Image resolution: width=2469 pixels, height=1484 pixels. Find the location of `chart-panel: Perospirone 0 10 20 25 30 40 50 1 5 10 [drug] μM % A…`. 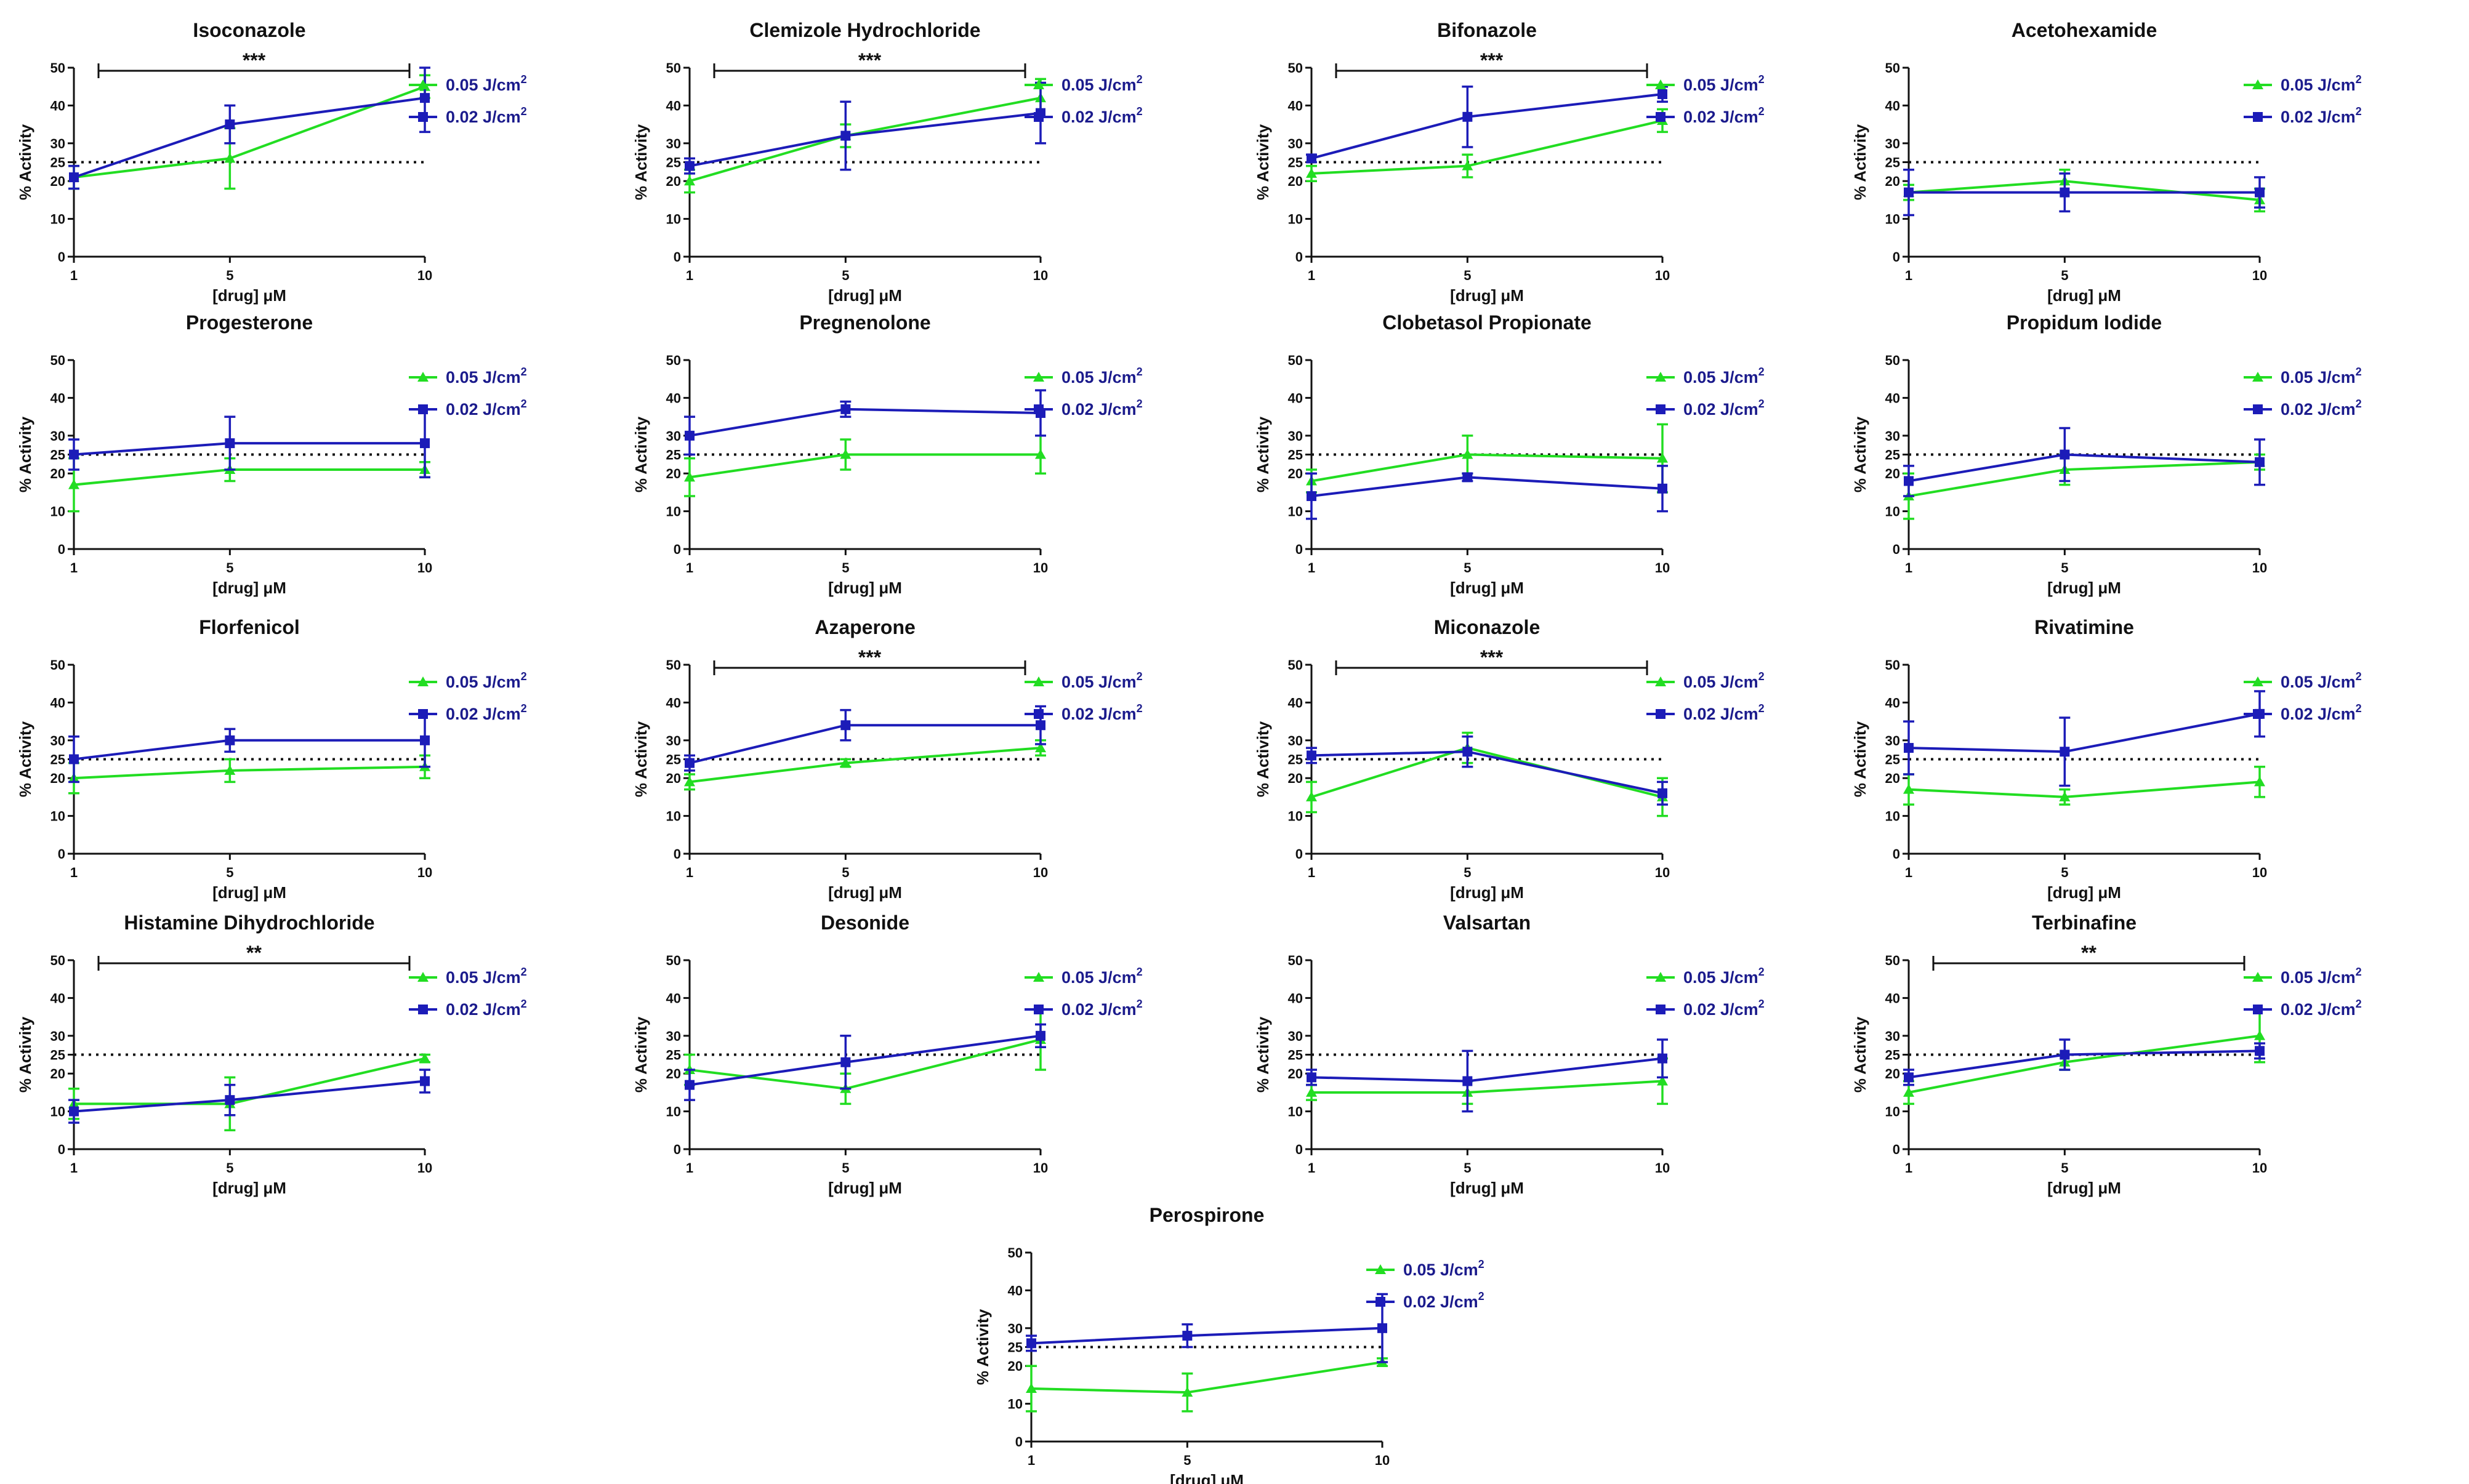

chart-panel: Perospirone 0 10 20 25 30 40 50 1 5 10 [drug] μM % A… is located at coordinates (1253, 1340).